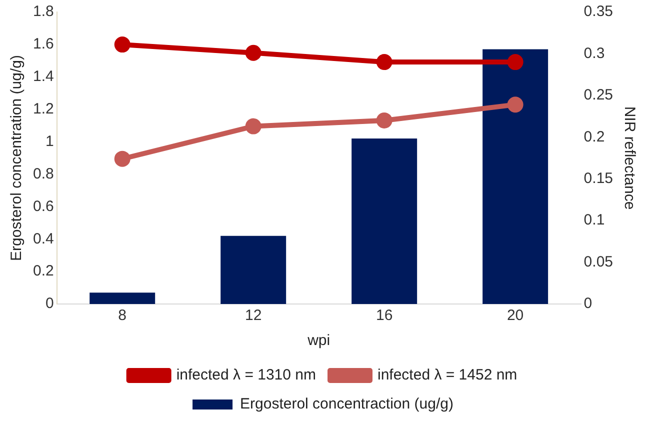  What do you see at coordinates (599, 11) in the screenshot?
I see `y2-tick-label: 0.35` at bounding box center [599, 11].